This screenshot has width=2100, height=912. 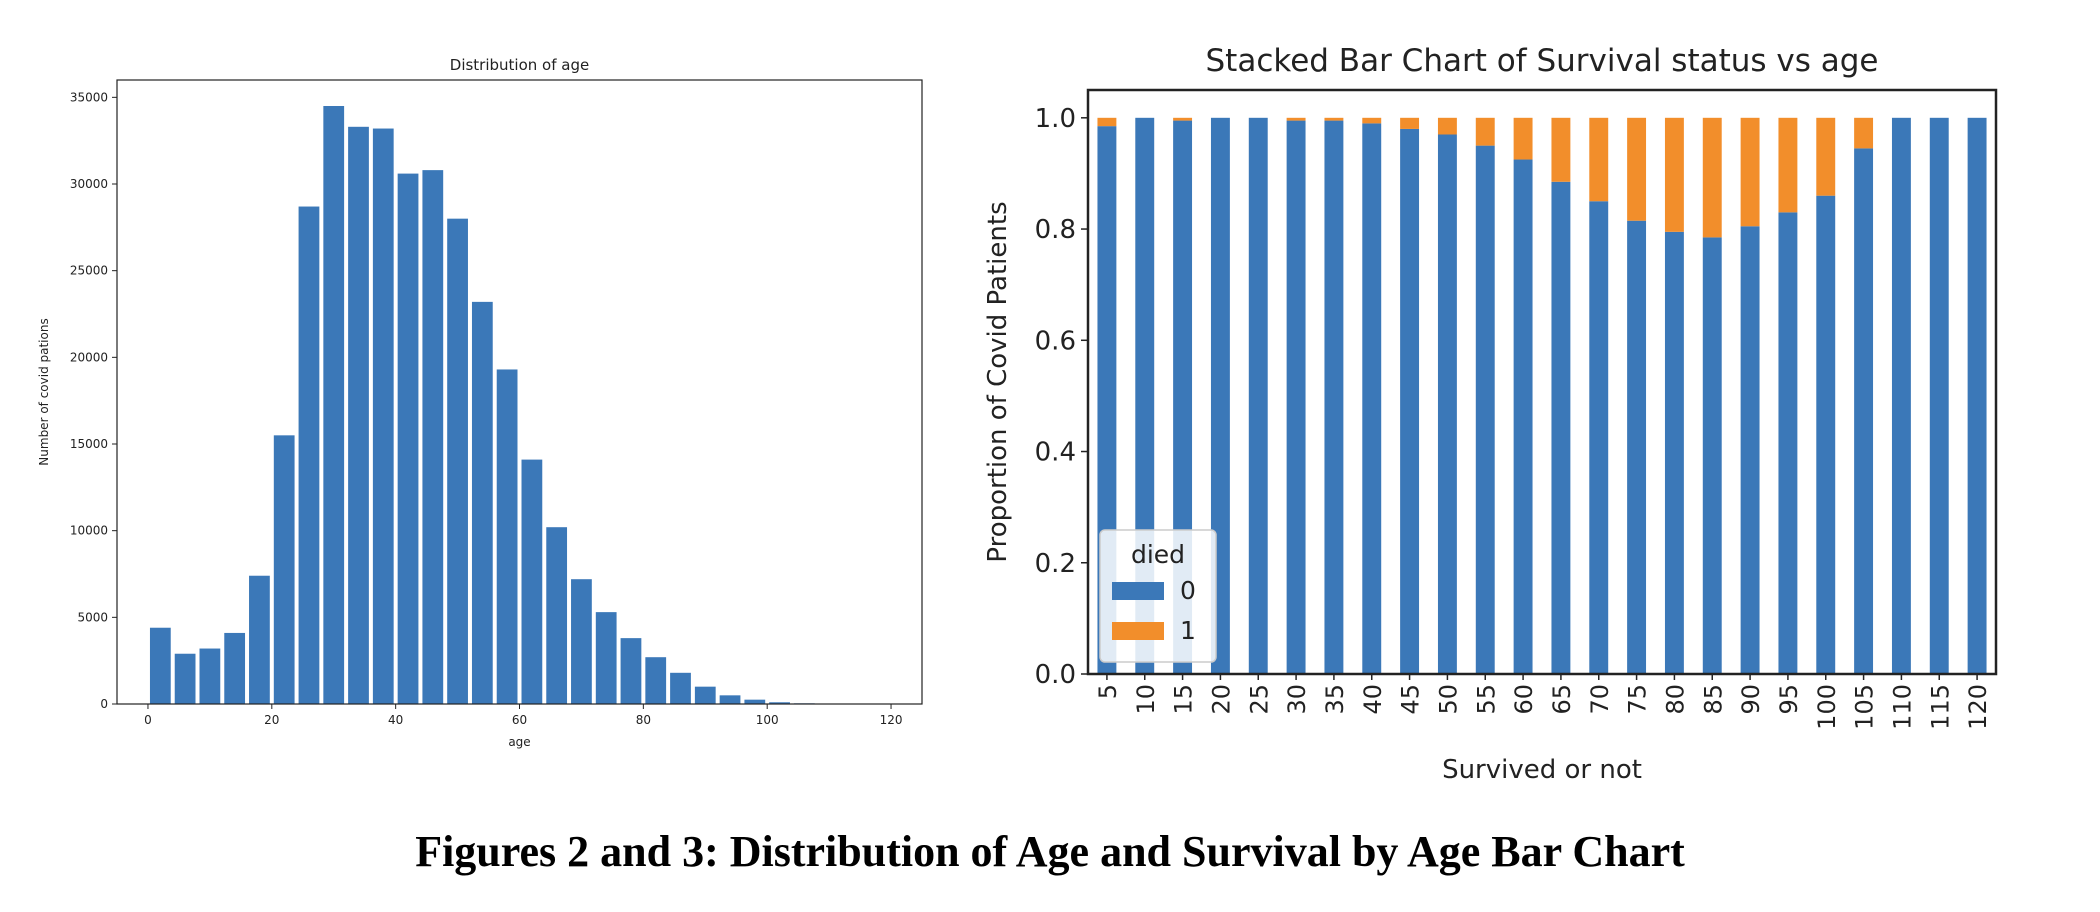 What do you see at coordinates (92, 617) in the screenshot?
I see `hist-y-tick-label: 5000` at bounding box center [92, 617].